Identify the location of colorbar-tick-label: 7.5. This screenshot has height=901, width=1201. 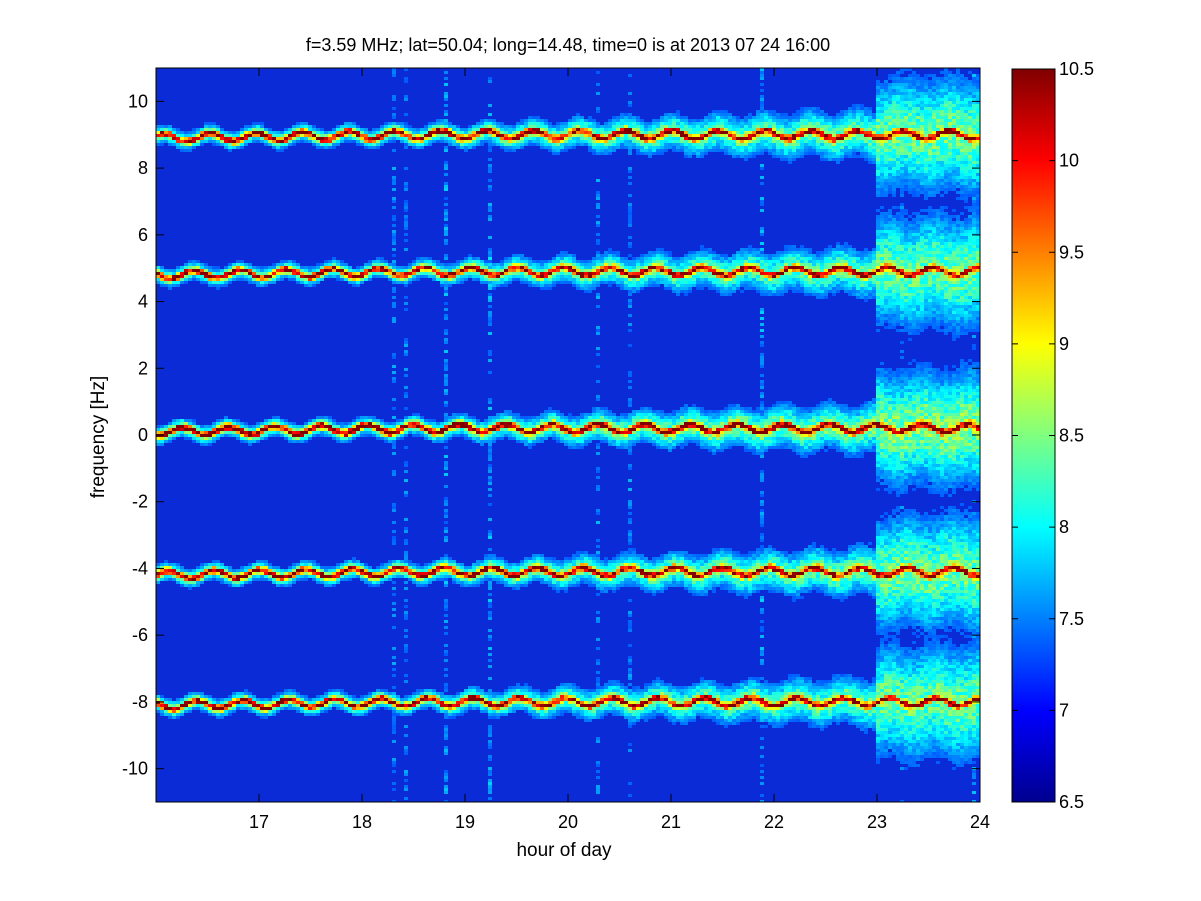
(1071, 619).